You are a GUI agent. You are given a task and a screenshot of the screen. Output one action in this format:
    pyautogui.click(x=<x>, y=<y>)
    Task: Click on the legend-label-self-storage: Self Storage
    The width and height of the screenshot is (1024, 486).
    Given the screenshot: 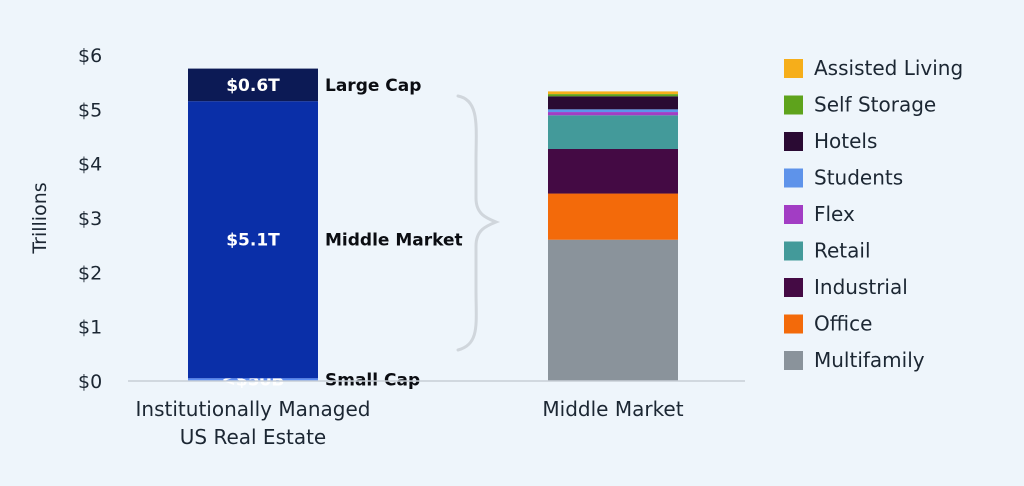 What is the action you would take?
    pyautogui.click(x=875, y=105)
    